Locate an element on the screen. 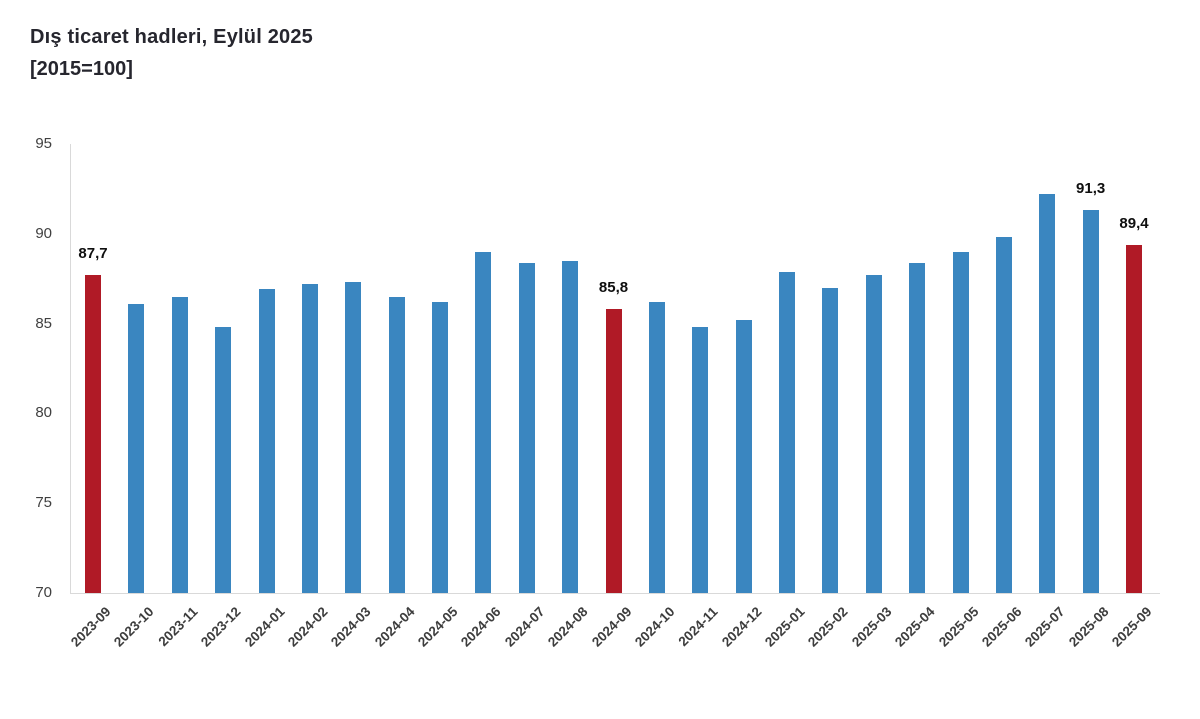 The image size is (1200, 719). y-axis-tick-label: 95 is located at coordinates (43, 143).